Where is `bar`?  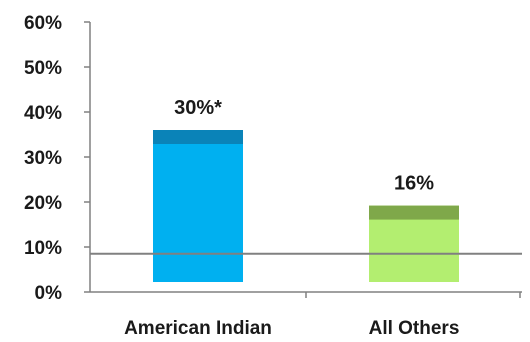 bar is located at coordinates (198, 206).